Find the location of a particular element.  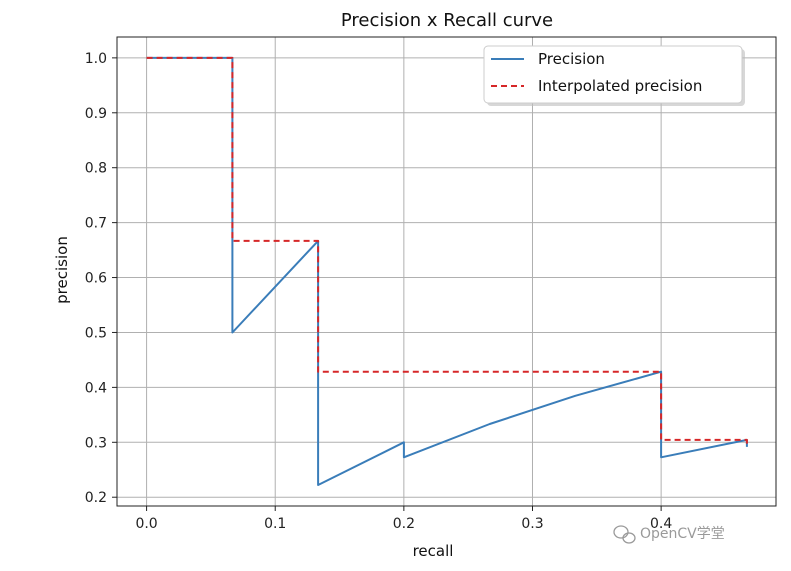

y-tick-label: 0.7 is located at coordinates (96, 224).